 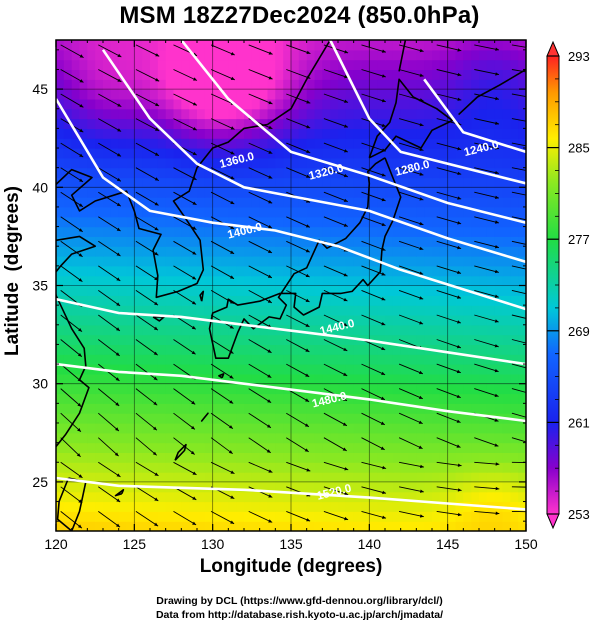 What do you see at coordinates (553, 48) in the screenshot?
I see `colorbar-max-triangle` at bounding box center [553, 48].